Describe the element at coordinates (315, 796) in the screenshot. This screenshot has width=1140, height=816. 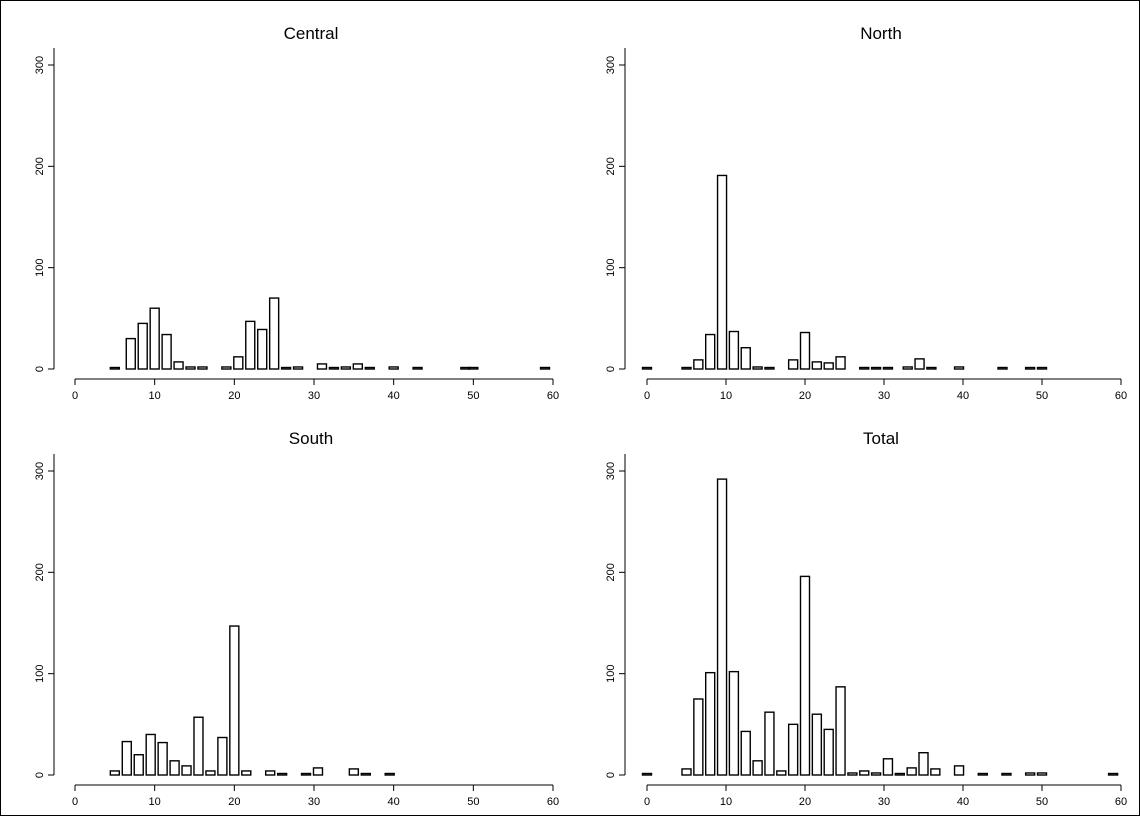
I see `x-axis-south: 0 10 20 30 40 50 60` at that location.